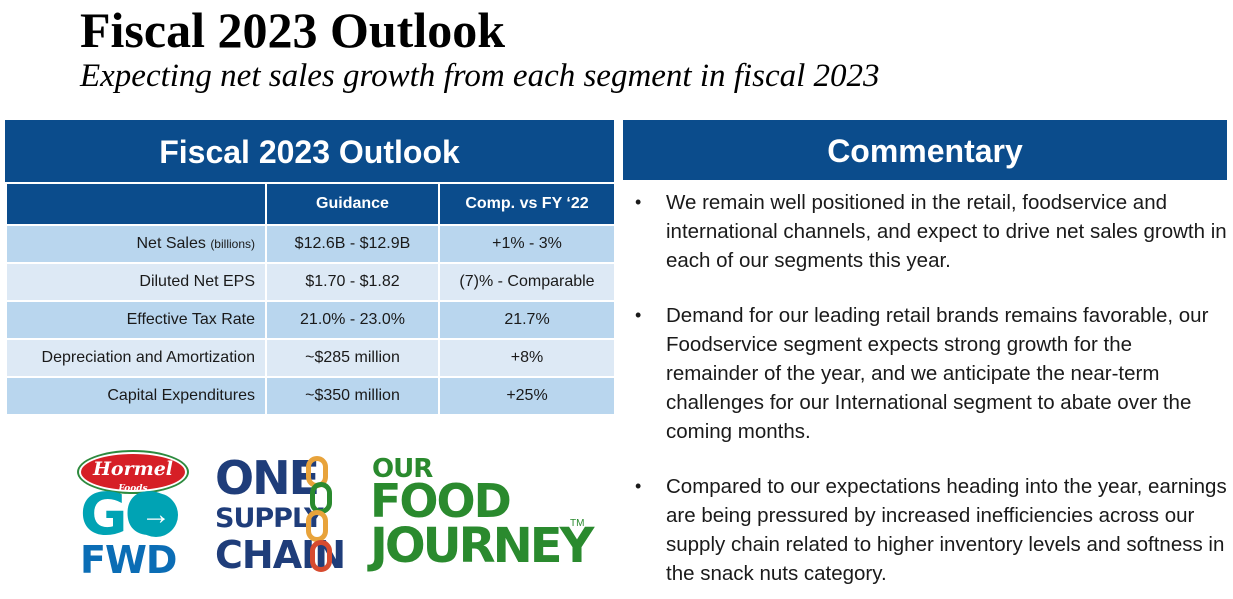  Describe the element at coordinates (181, 395) in the screenshot. I see `metric-label: Capital Expenditures` at that location.